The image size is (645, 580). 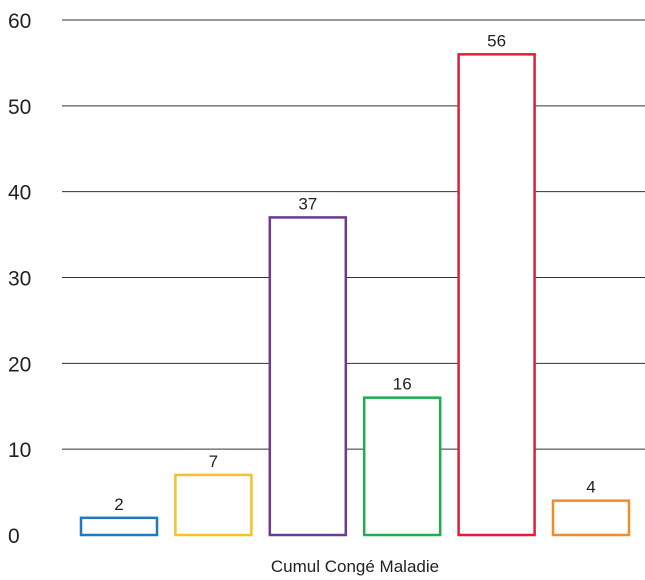 What do you see at coordinates (19, 193) in the screenshot?
I see `y-tick-label: 40` at bounding box center [19, 193].